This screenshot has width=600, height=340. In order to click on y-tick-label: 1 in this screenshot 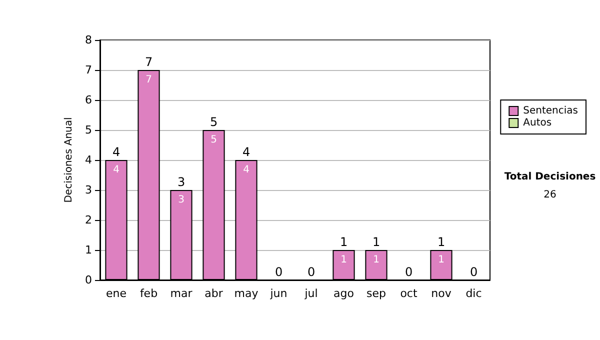, I will do `click(88, 250)`.